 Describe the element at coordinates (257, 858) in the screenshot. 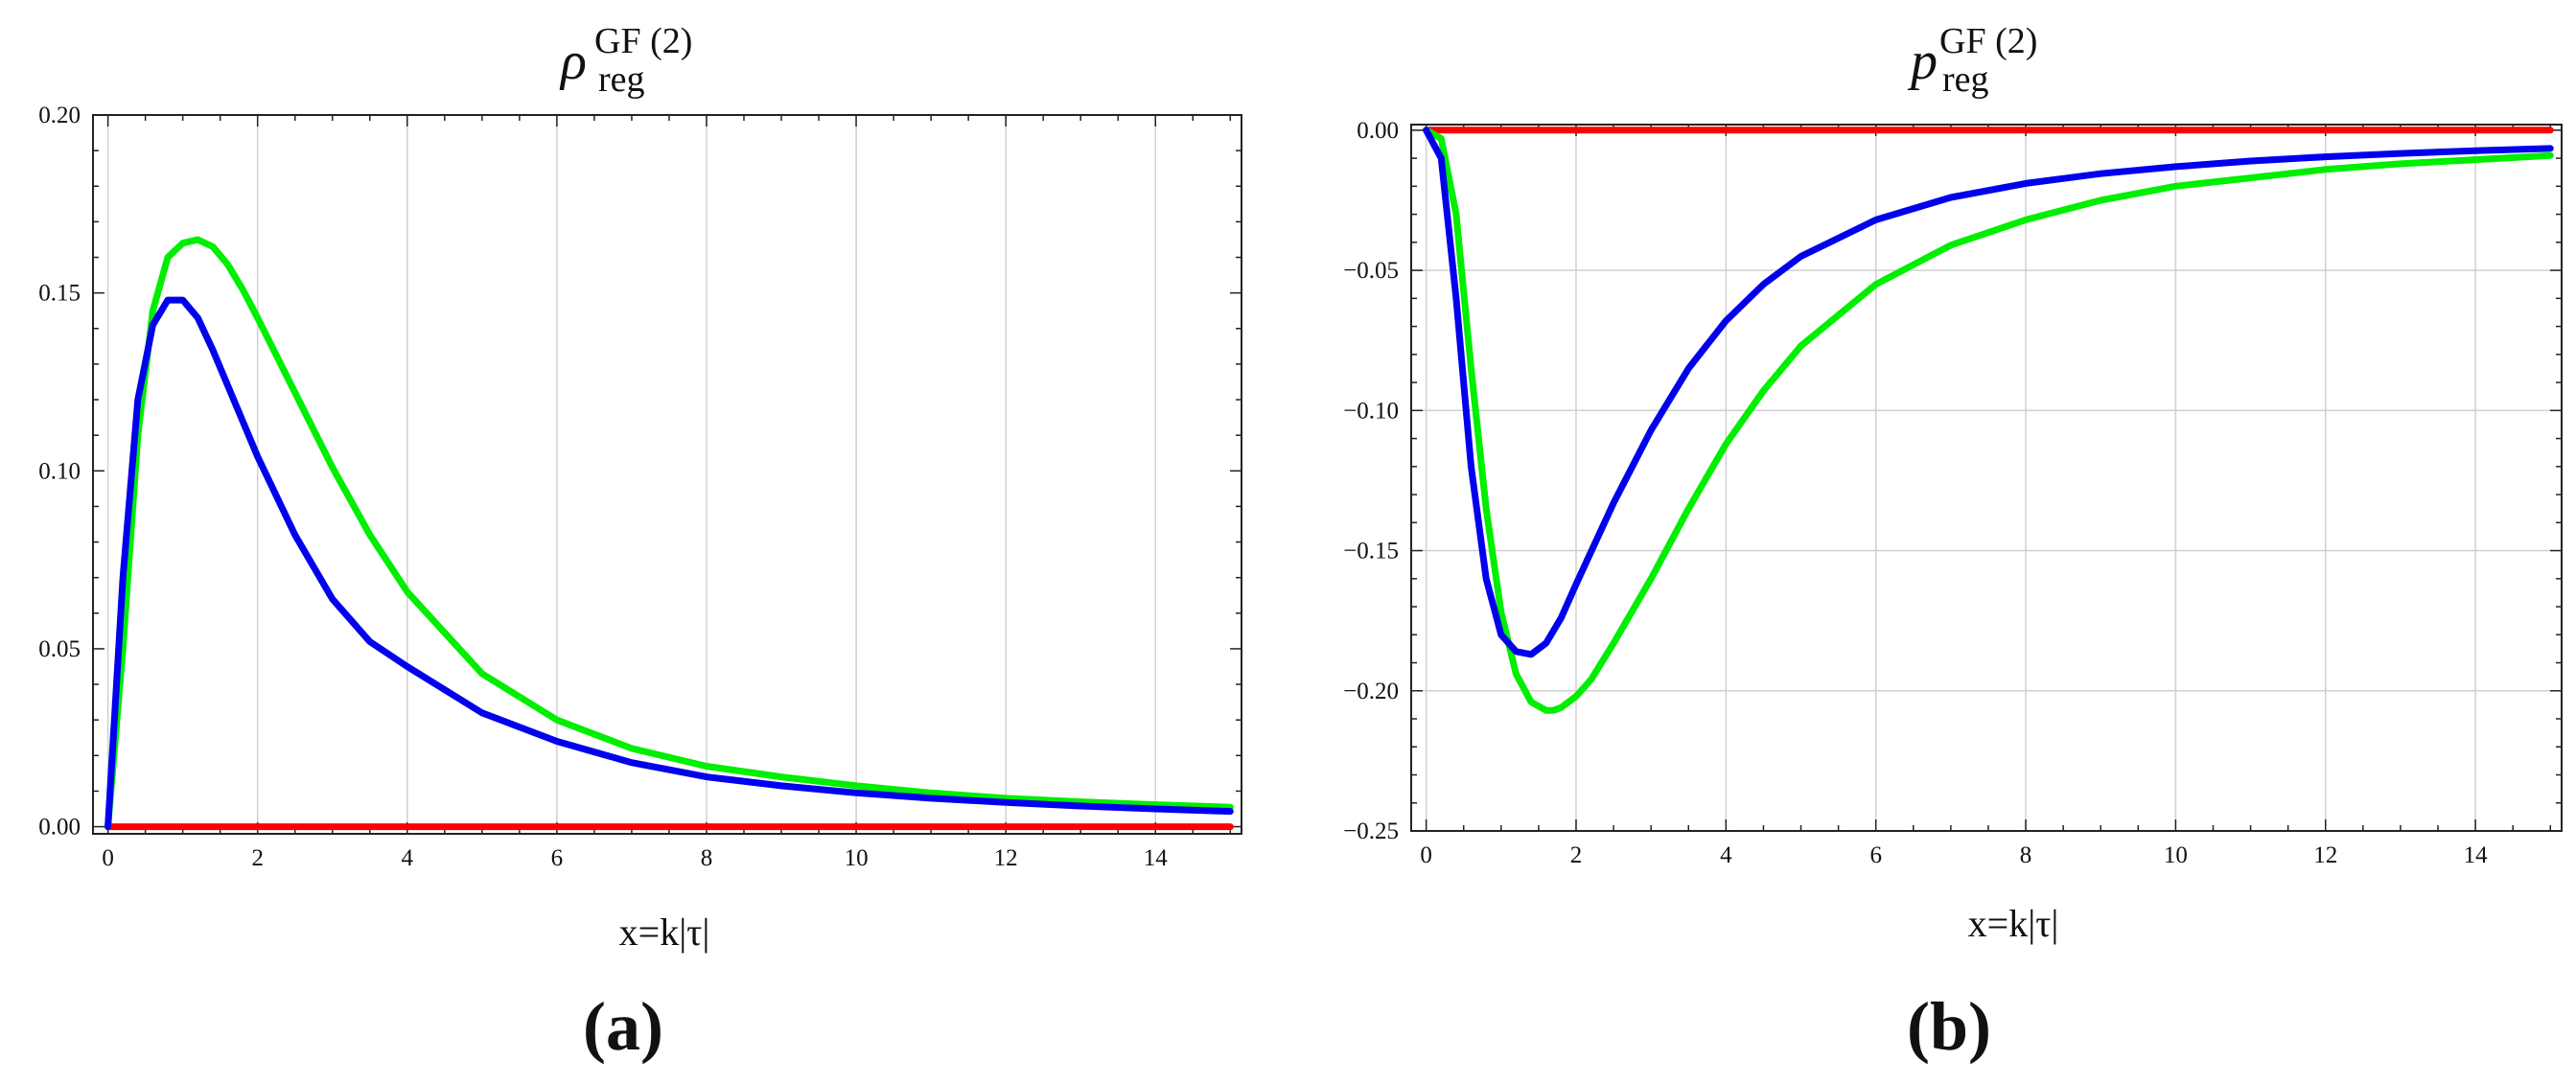

I see `panel-a-x-tick-label: 2` at that location.